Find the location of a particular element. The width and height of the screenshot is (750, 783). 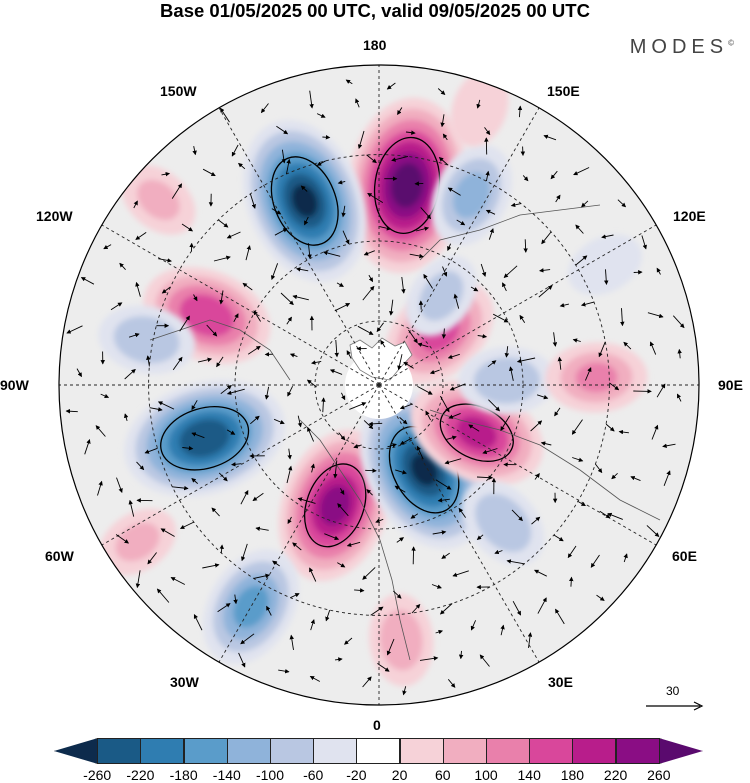

lon-label-30w: 30W is located at coordinates (184, 682).